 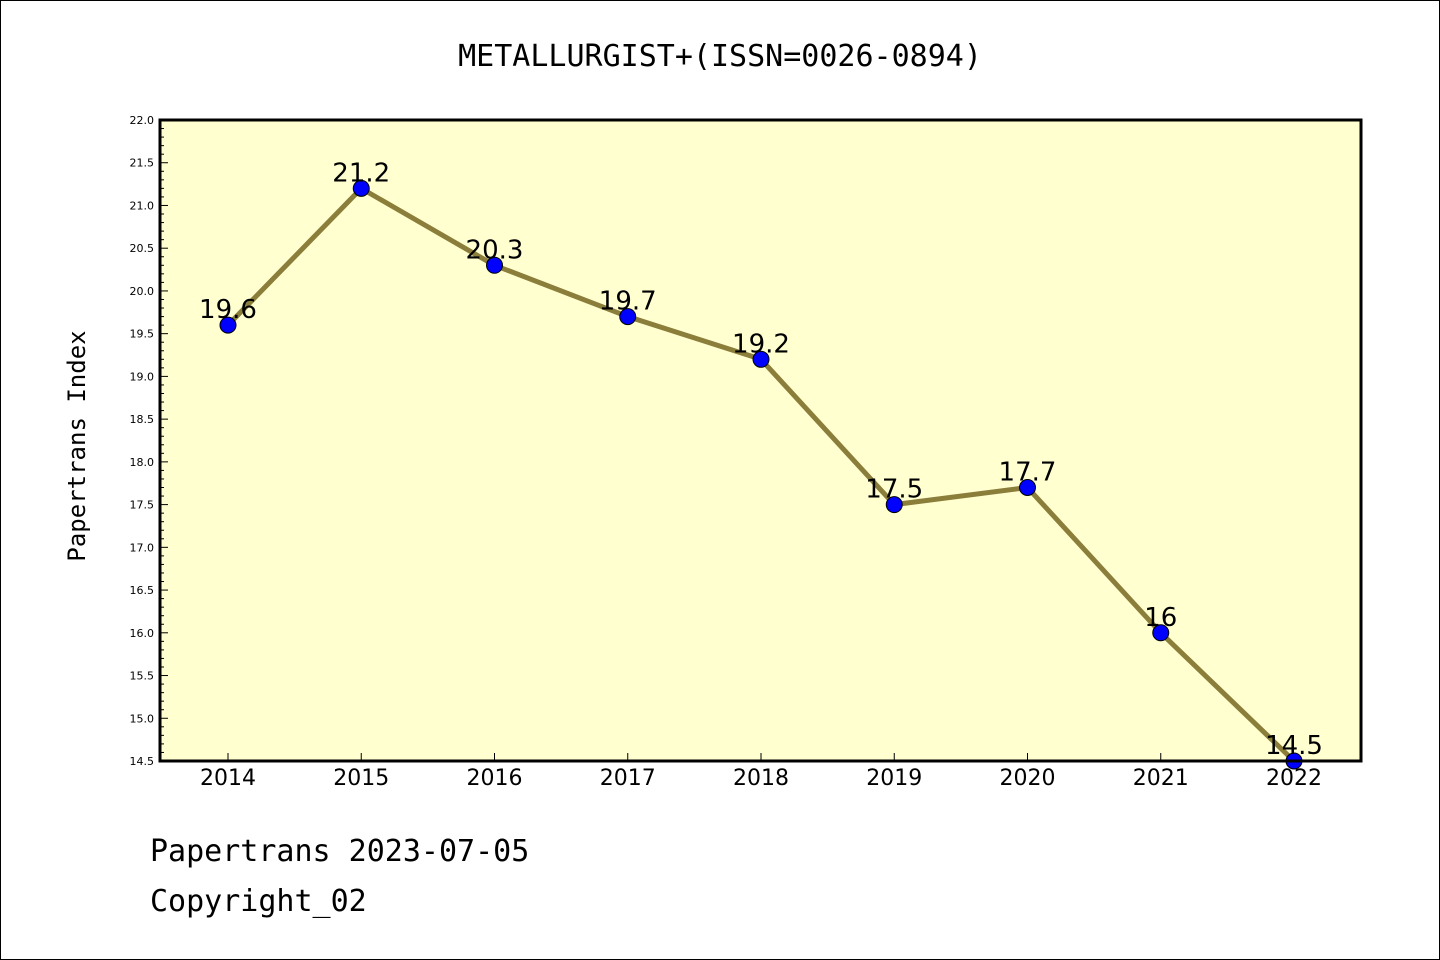 I want to click on y-tick-label: 18.0, so click(x=142, y=462).